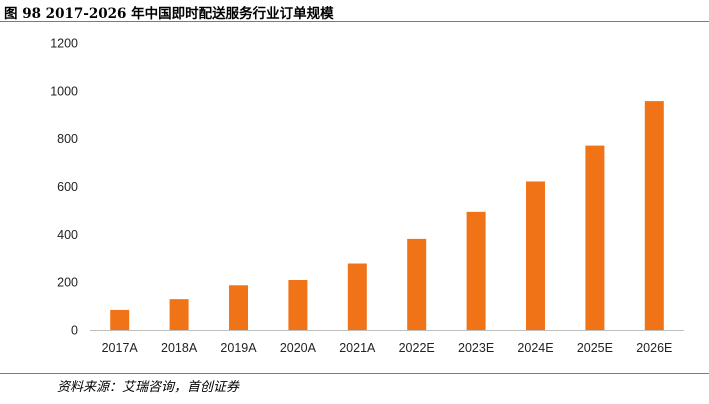 The width and height of the screenshot is (709, 404). What do you see at coordinates (595, 237) in the screenshot?
I see `bar-2025E` at bounding box center [595, 237].